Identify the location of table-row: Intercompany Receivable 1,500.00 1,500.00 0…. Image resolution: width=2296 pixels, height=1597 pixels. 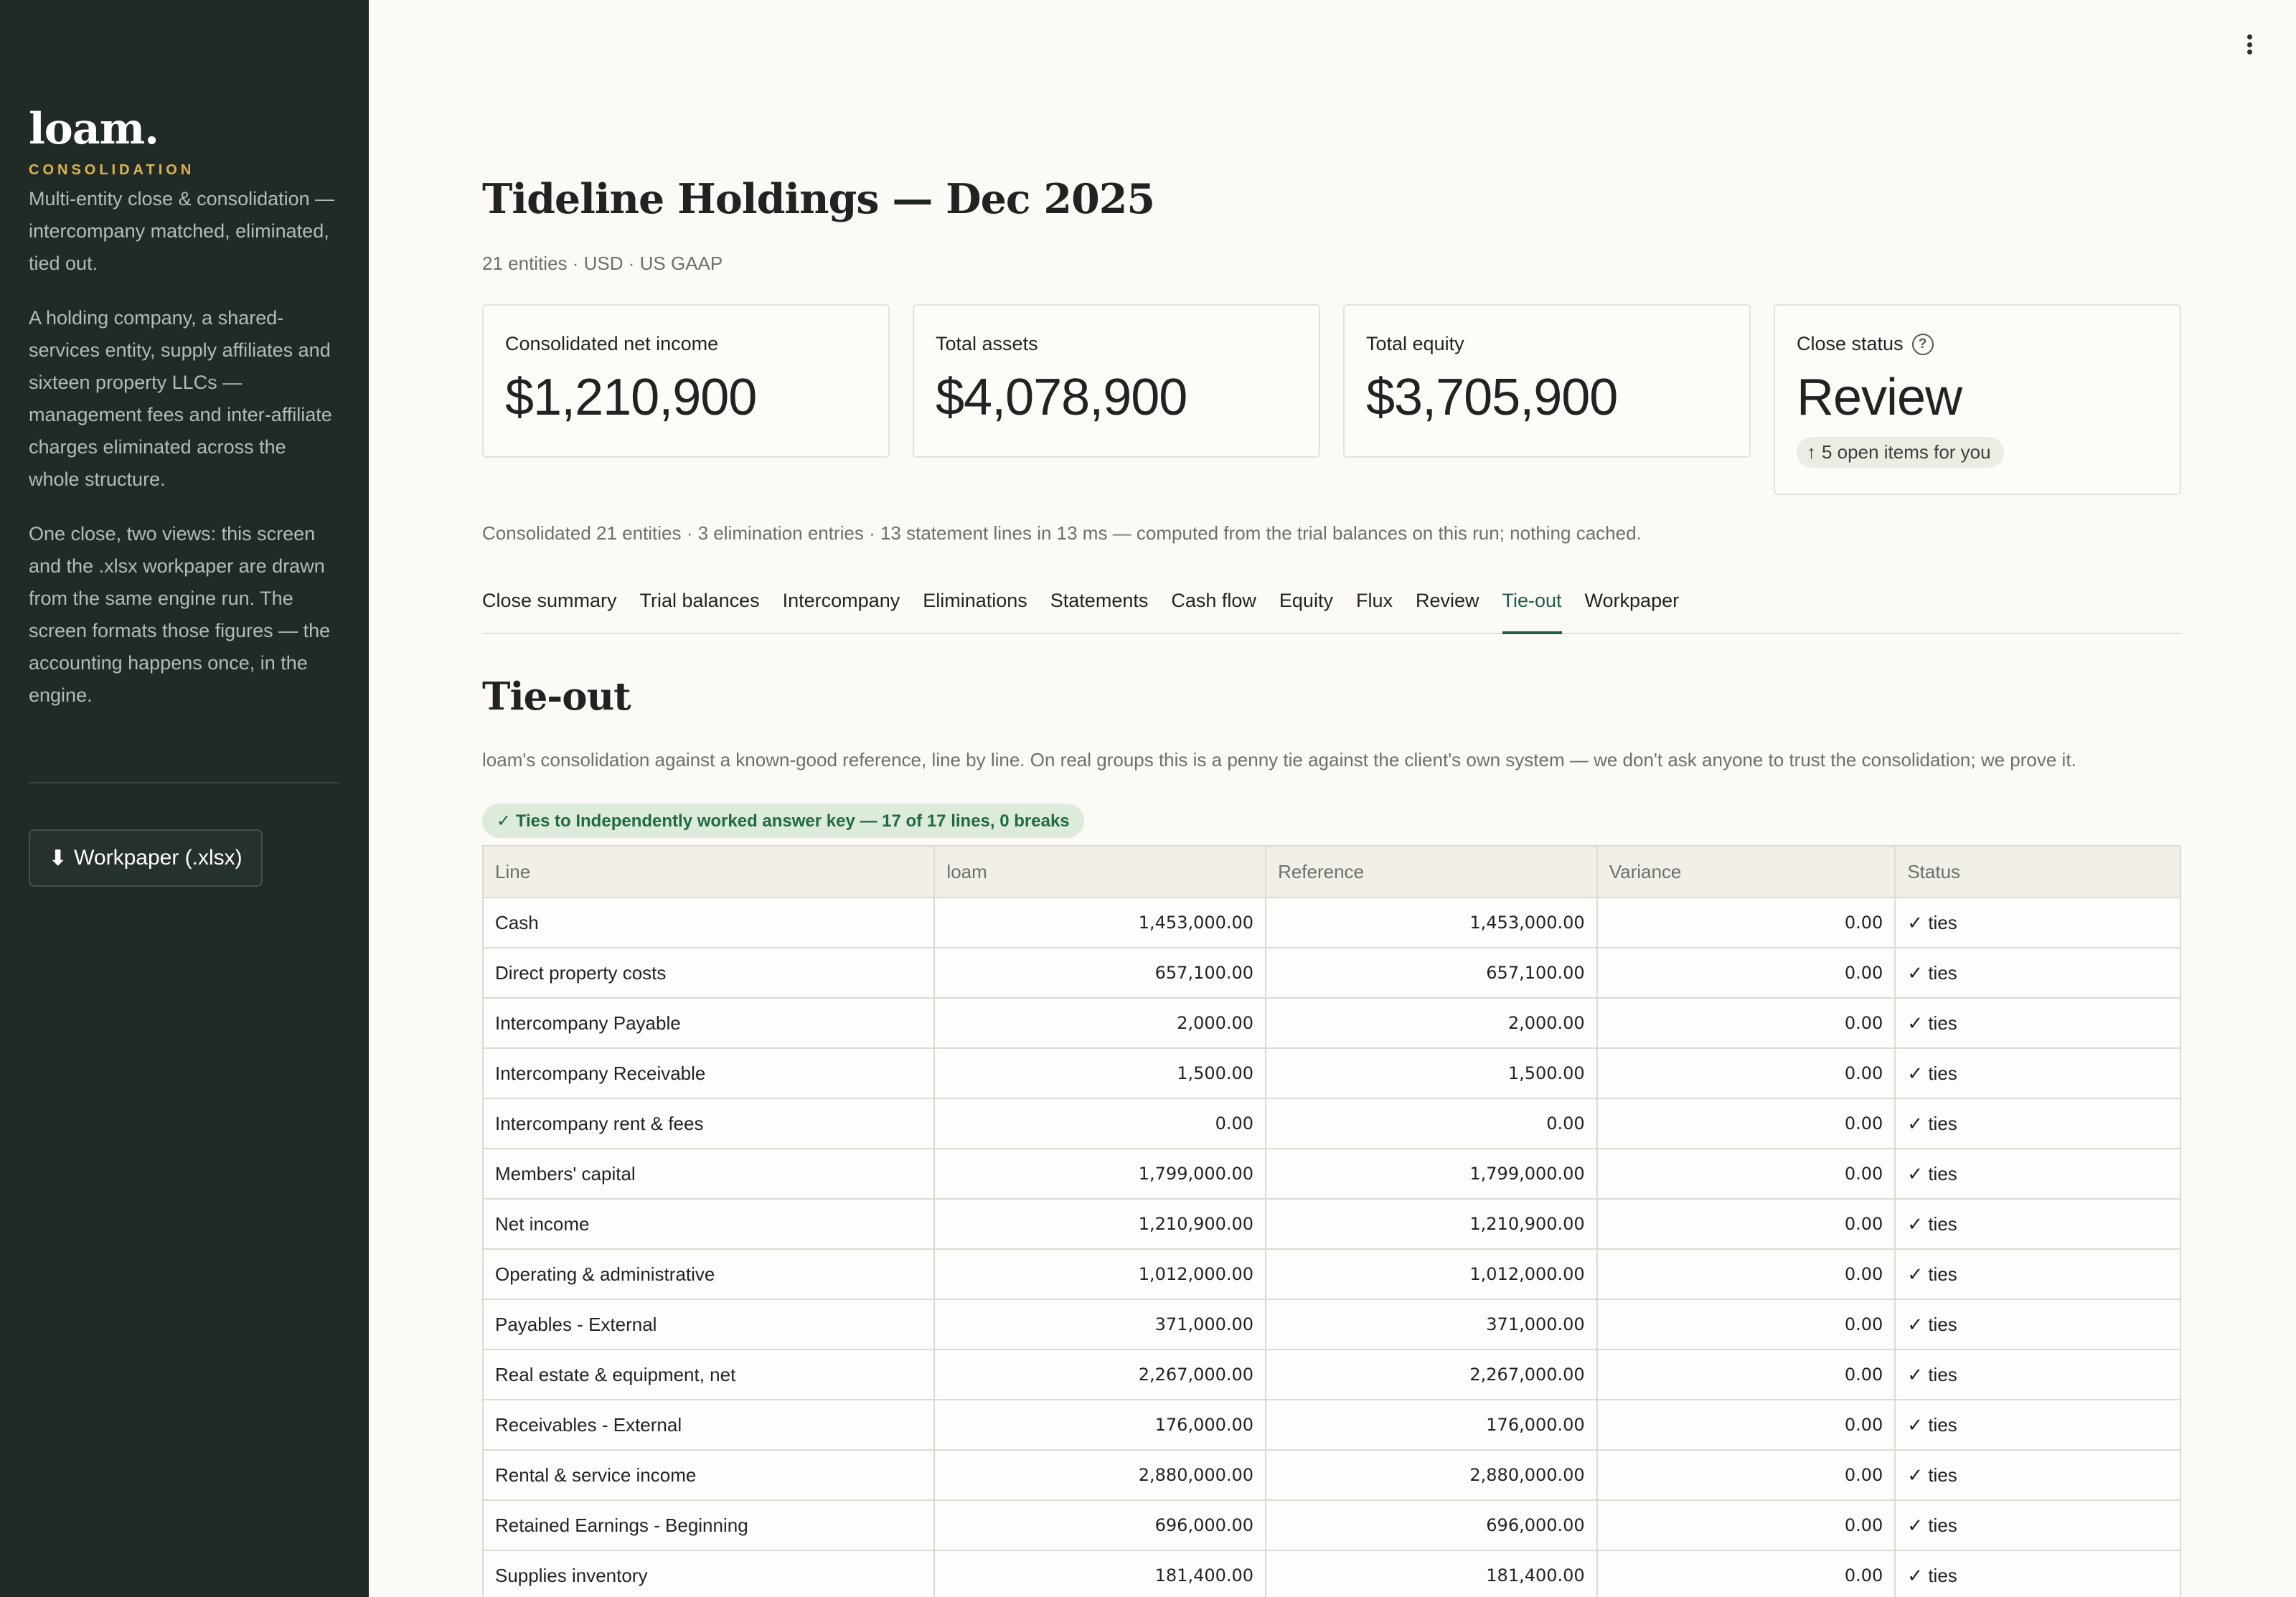
(1331, 1073).